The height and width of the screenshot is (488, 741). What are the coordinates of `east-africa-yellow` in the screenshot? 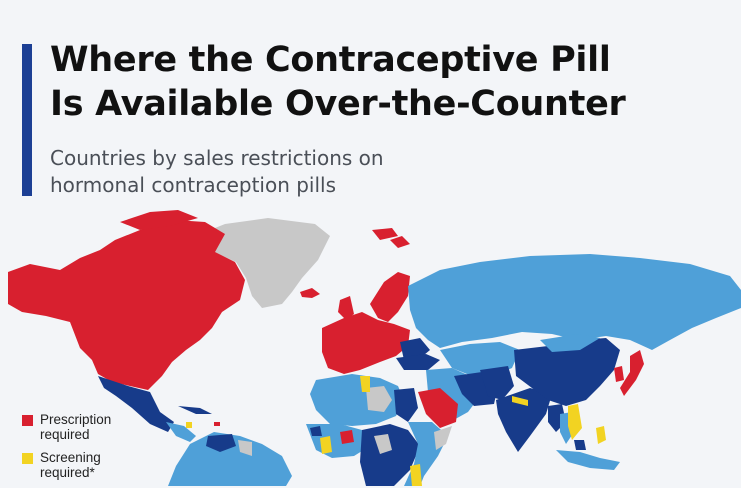 It's located at (416, 475).